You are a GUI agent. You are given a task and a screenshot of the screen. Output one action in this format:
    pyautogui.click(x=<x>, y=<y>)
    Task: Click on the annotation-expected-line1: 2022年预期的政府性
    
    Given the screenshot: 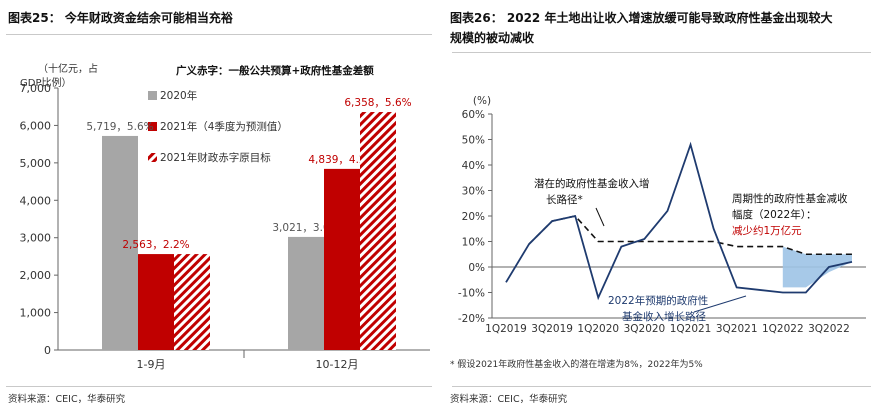 What is the action you would take?
    pyautogui.click(x=658, y=300)
    